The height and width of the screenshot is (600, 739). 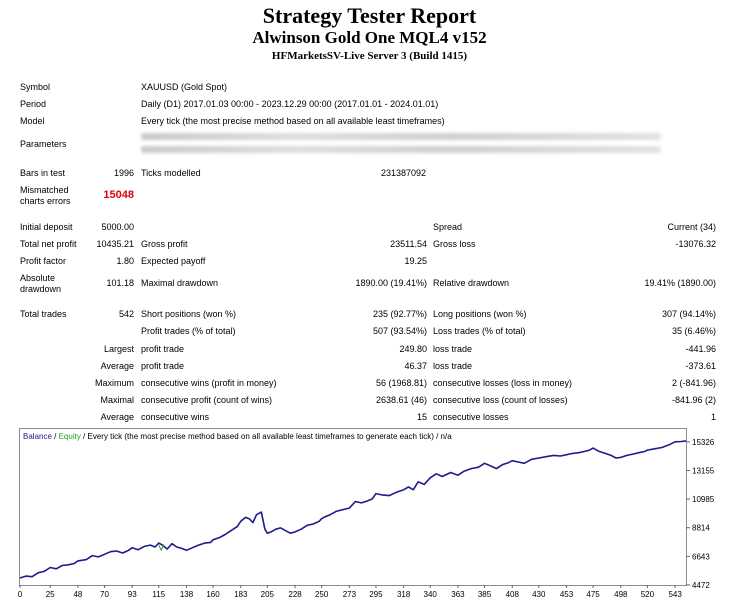 What do you see at coordinates (404, 173) in the screenshot?
I see `ticks-value: 231387092` at bounding box center [404, 173].